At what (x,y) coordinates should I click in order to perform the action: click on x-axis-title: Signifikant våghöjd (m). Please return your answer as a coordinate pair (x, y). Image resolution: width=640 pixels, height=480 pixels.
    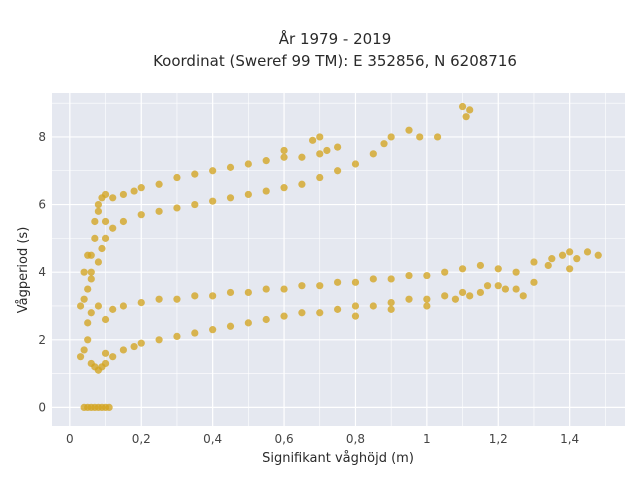
    Looking at the image, I should click on (338, 458).